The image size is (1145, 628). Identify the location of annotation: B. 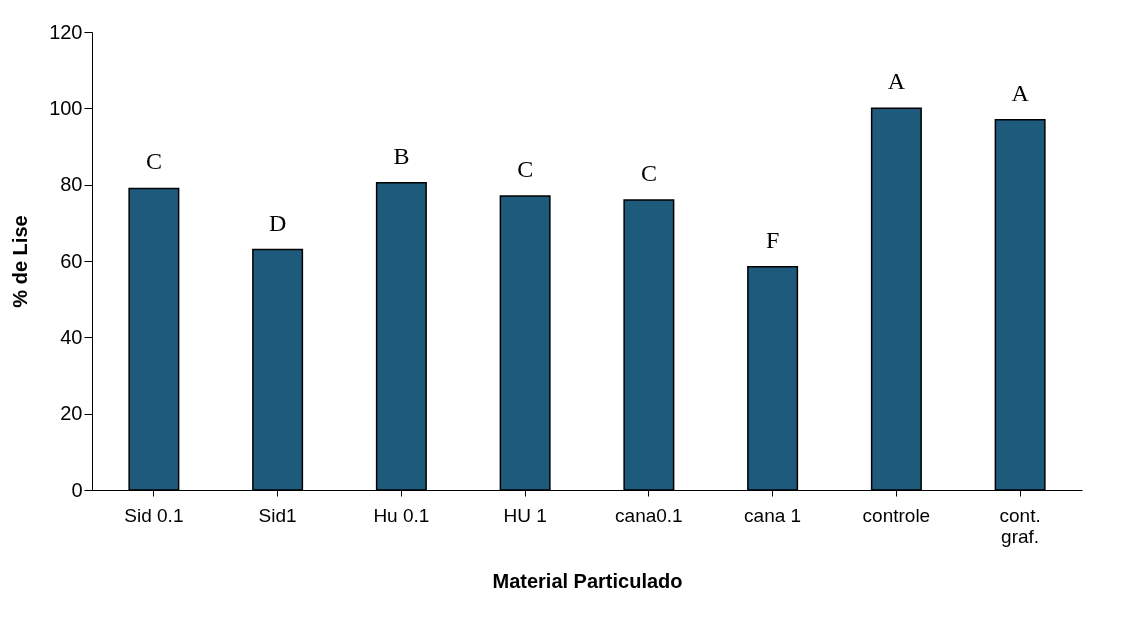
(401, 155).